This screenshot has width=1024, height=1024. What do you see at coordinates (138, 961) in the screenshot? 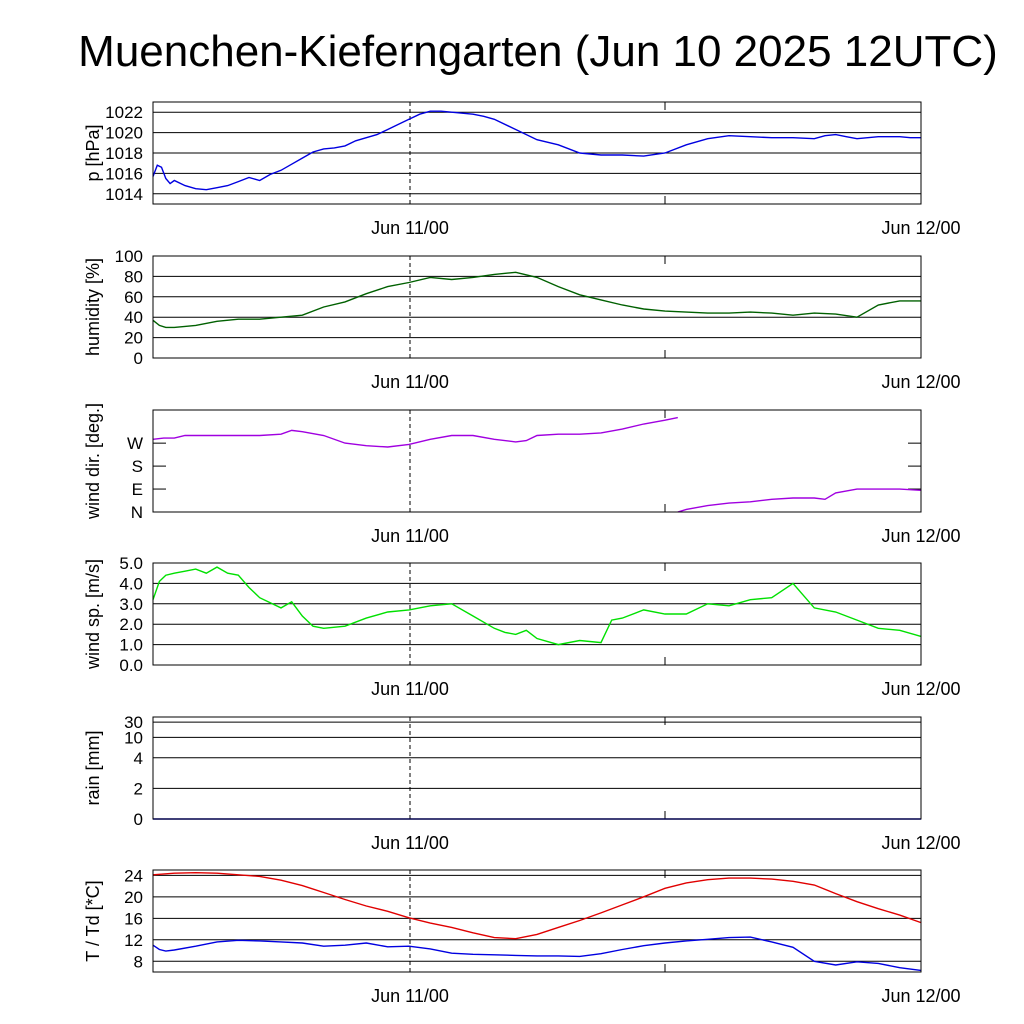
I see `temperature-ytick-label: 8` at bounding box center [138, 961].